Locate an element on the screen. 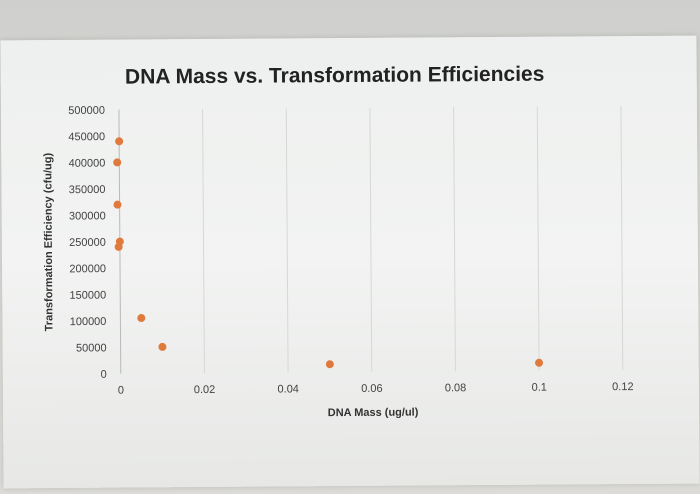 This screenshot has height=494, width=700. y-tick-label: 100000 is located at coordinates (88, 322).